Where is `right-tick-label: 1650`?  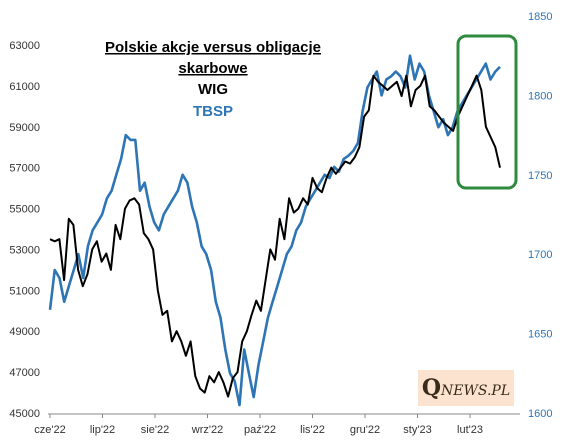
right-tick-label: 1650 is located at coordinates (540, 335).